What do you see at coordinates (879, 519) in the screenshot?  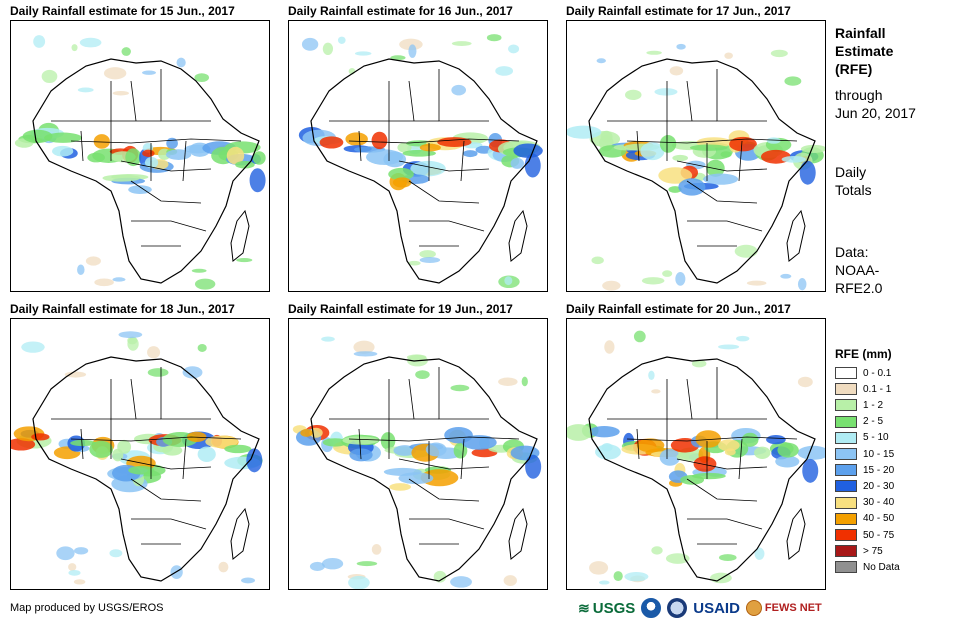 I see `legend-label: 40 - 50` at bounding box center [879, 519].